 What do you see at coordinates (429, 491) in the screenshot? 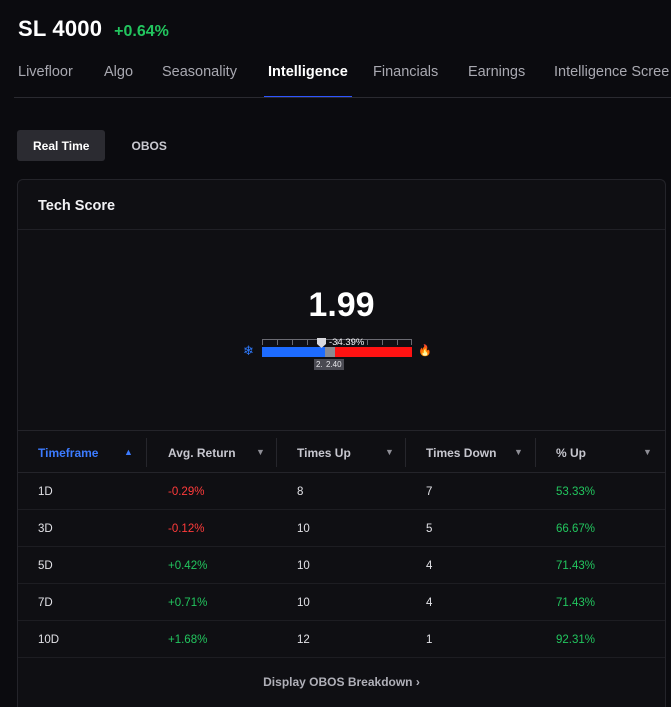
I see `cell-times-down: 7` at bounding box center [429, 491].